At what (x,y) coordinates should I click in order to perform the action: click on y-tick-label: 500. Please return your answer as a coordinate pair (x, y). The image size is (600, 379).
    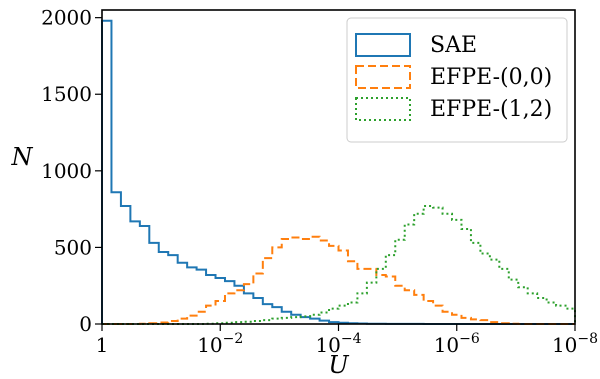
    Looking at the image, I should click on (73, 247).